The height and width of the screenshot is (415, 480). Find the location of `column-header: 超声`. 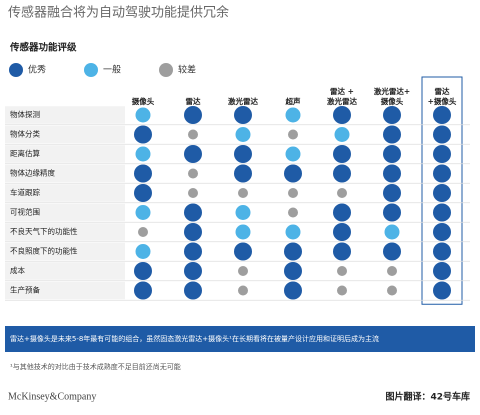

column-header: 超声 is located at coordinates (293, 101).